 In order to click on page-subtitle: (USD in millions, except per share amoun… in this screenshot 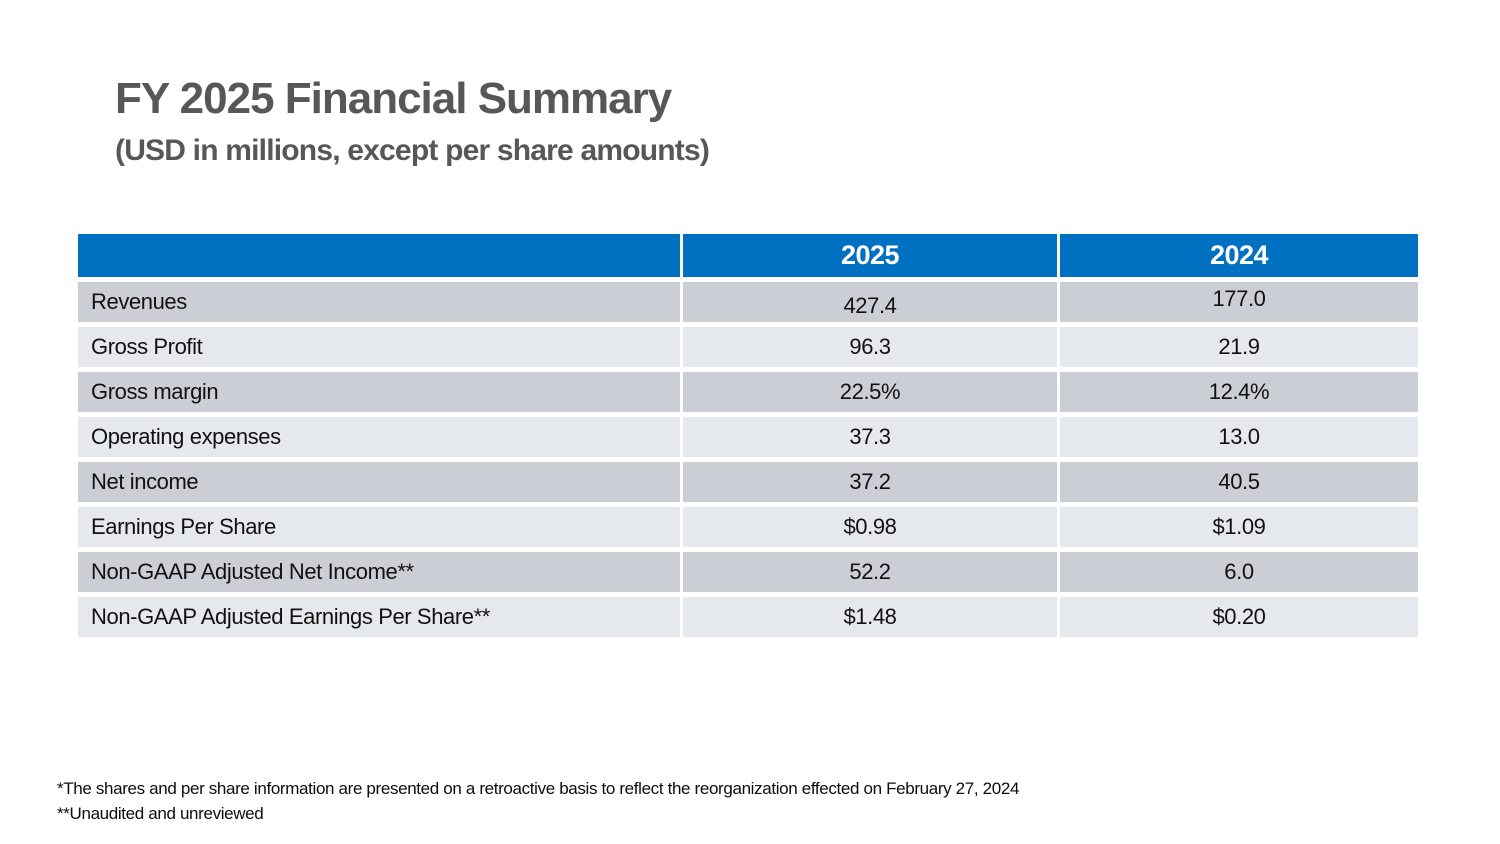, I will do `click(412, 150)`.